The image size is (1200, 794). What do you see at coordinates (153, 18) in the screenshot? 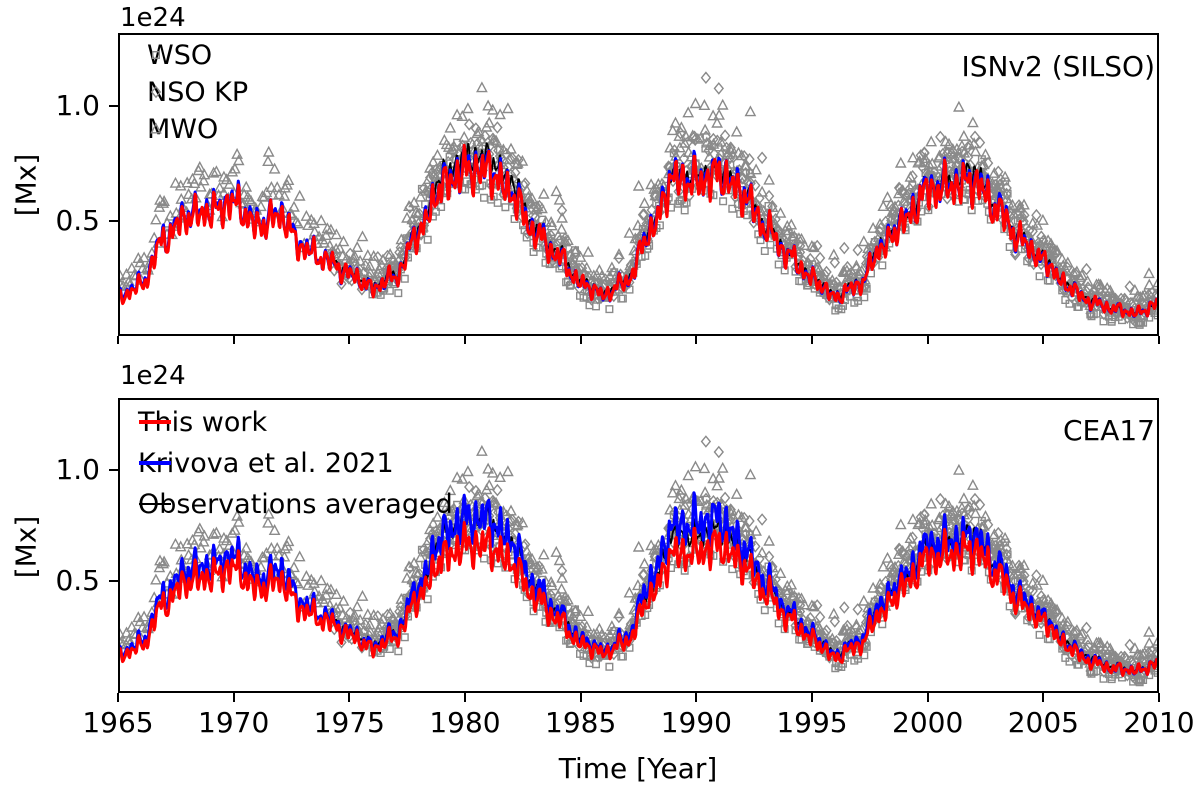
I see `offset-text-top: 1e24` at bounding box center [153, 18].